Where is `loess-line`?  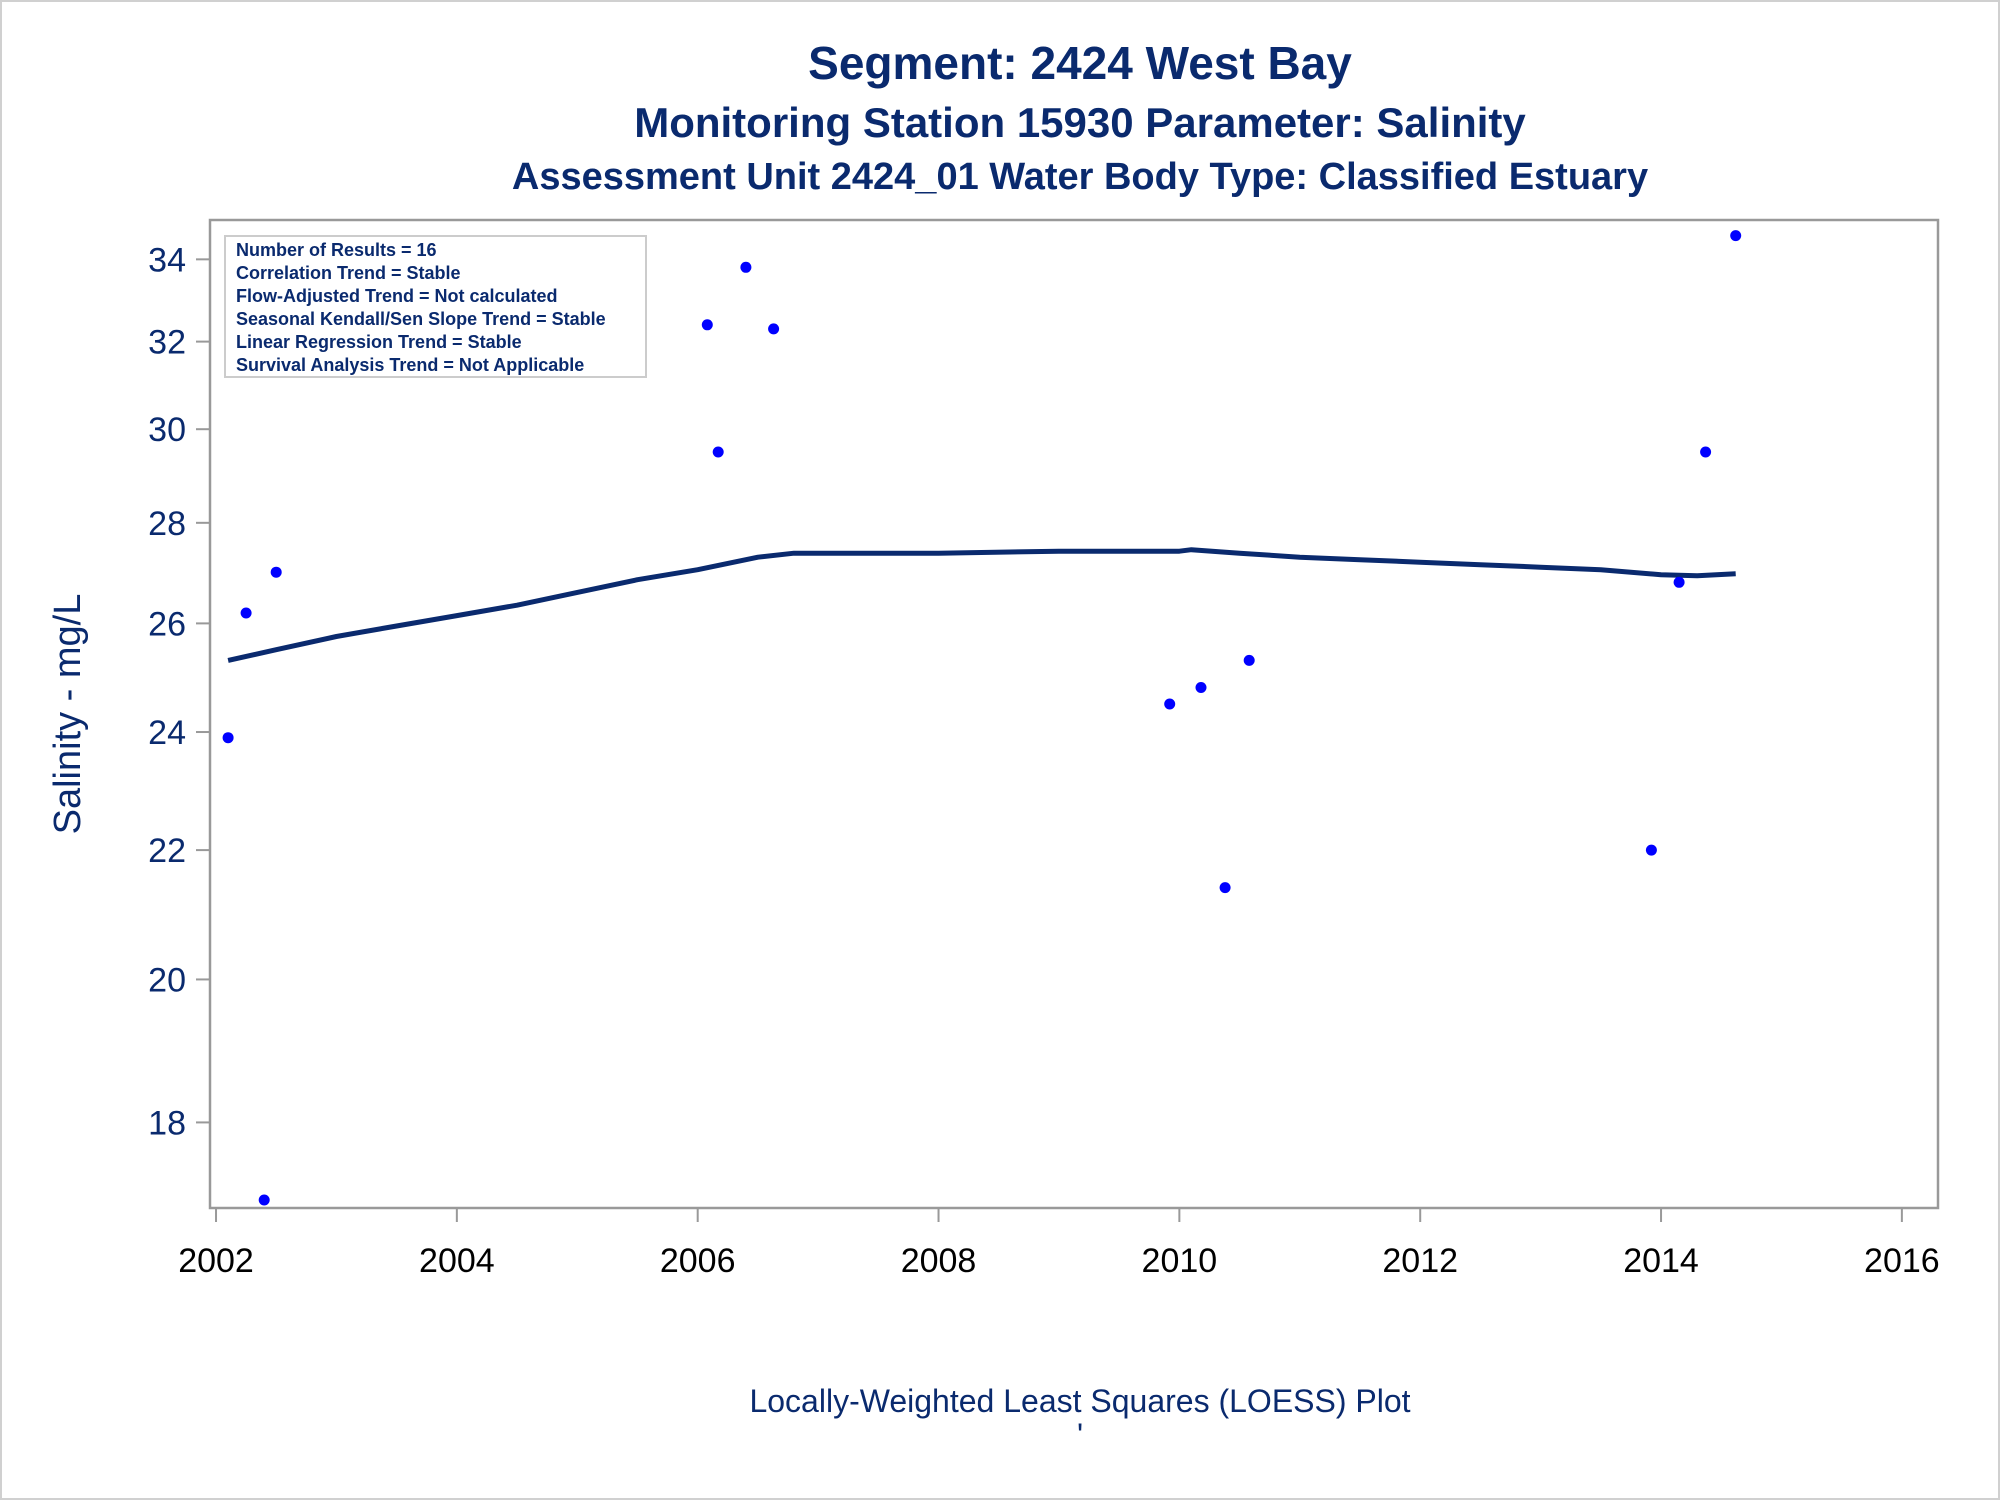 loess-line is located at coordinates (981, 605).